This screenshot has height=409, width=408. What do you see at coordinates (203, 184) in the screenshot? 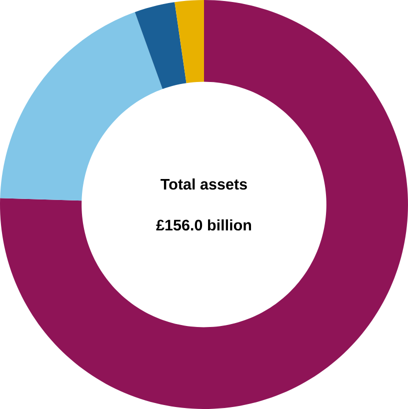
I see `text: Total assets` at bounding box center [203, 184].